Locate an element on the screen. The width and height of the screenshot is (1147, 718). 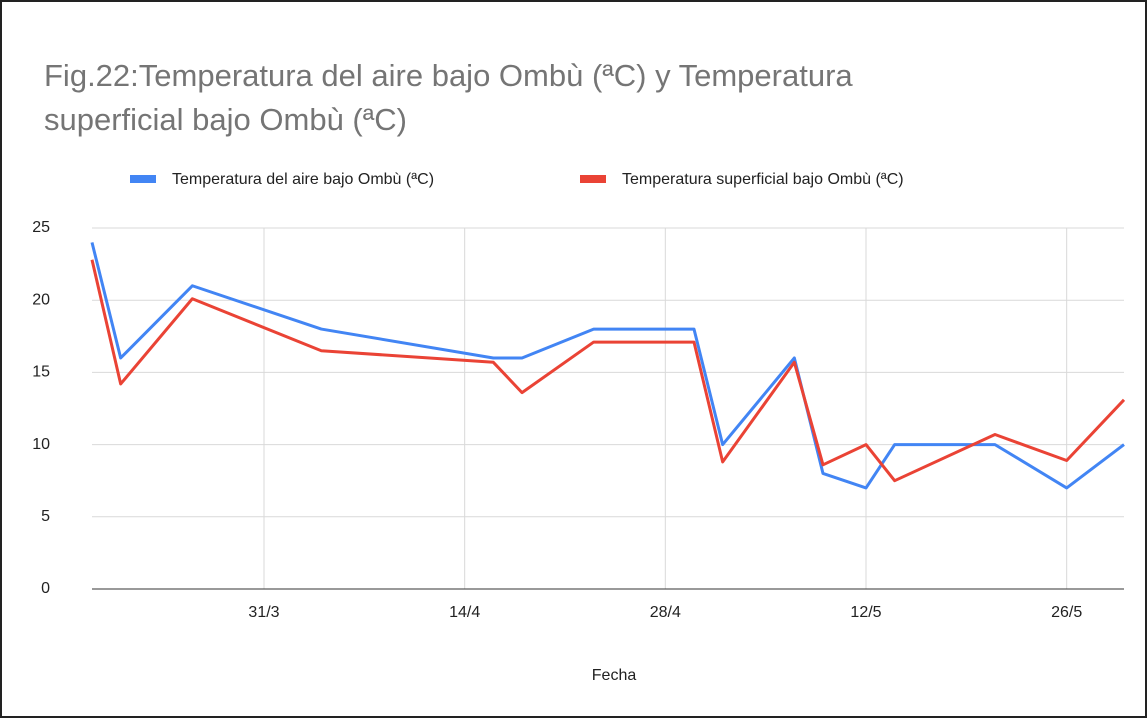
y-tick-label: 10 is located at coordinates (41, 444).